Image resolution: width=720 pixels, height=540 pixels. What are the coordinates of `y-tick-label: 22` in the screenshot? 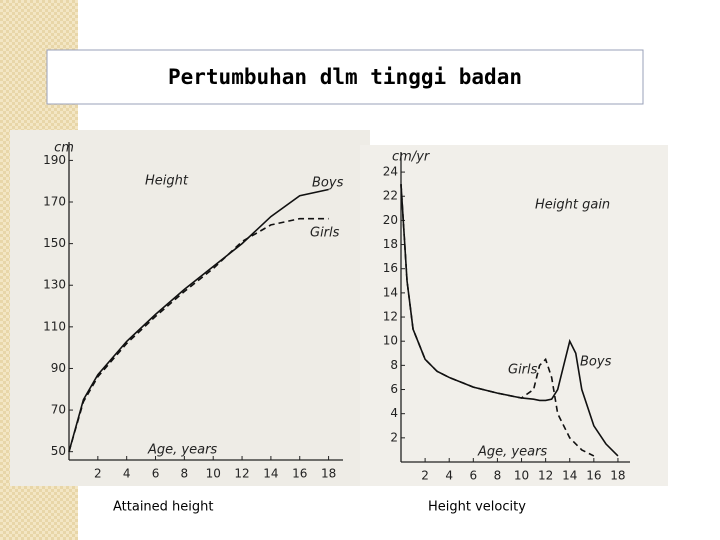 It's located at (390, 196).